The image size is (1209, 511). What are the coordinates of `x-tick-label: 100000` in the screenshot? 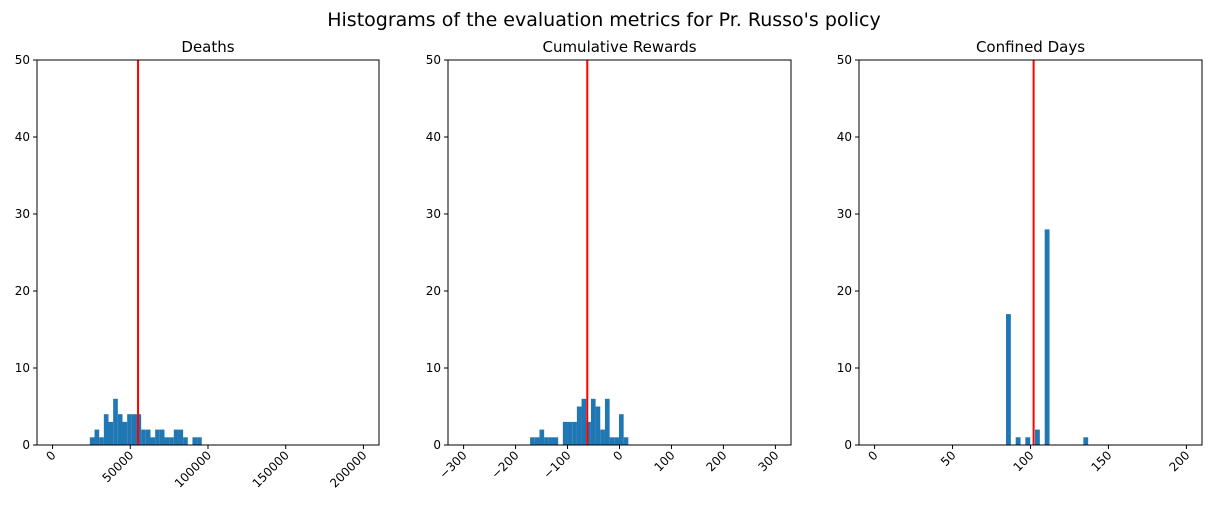 It's located at (193, 469).